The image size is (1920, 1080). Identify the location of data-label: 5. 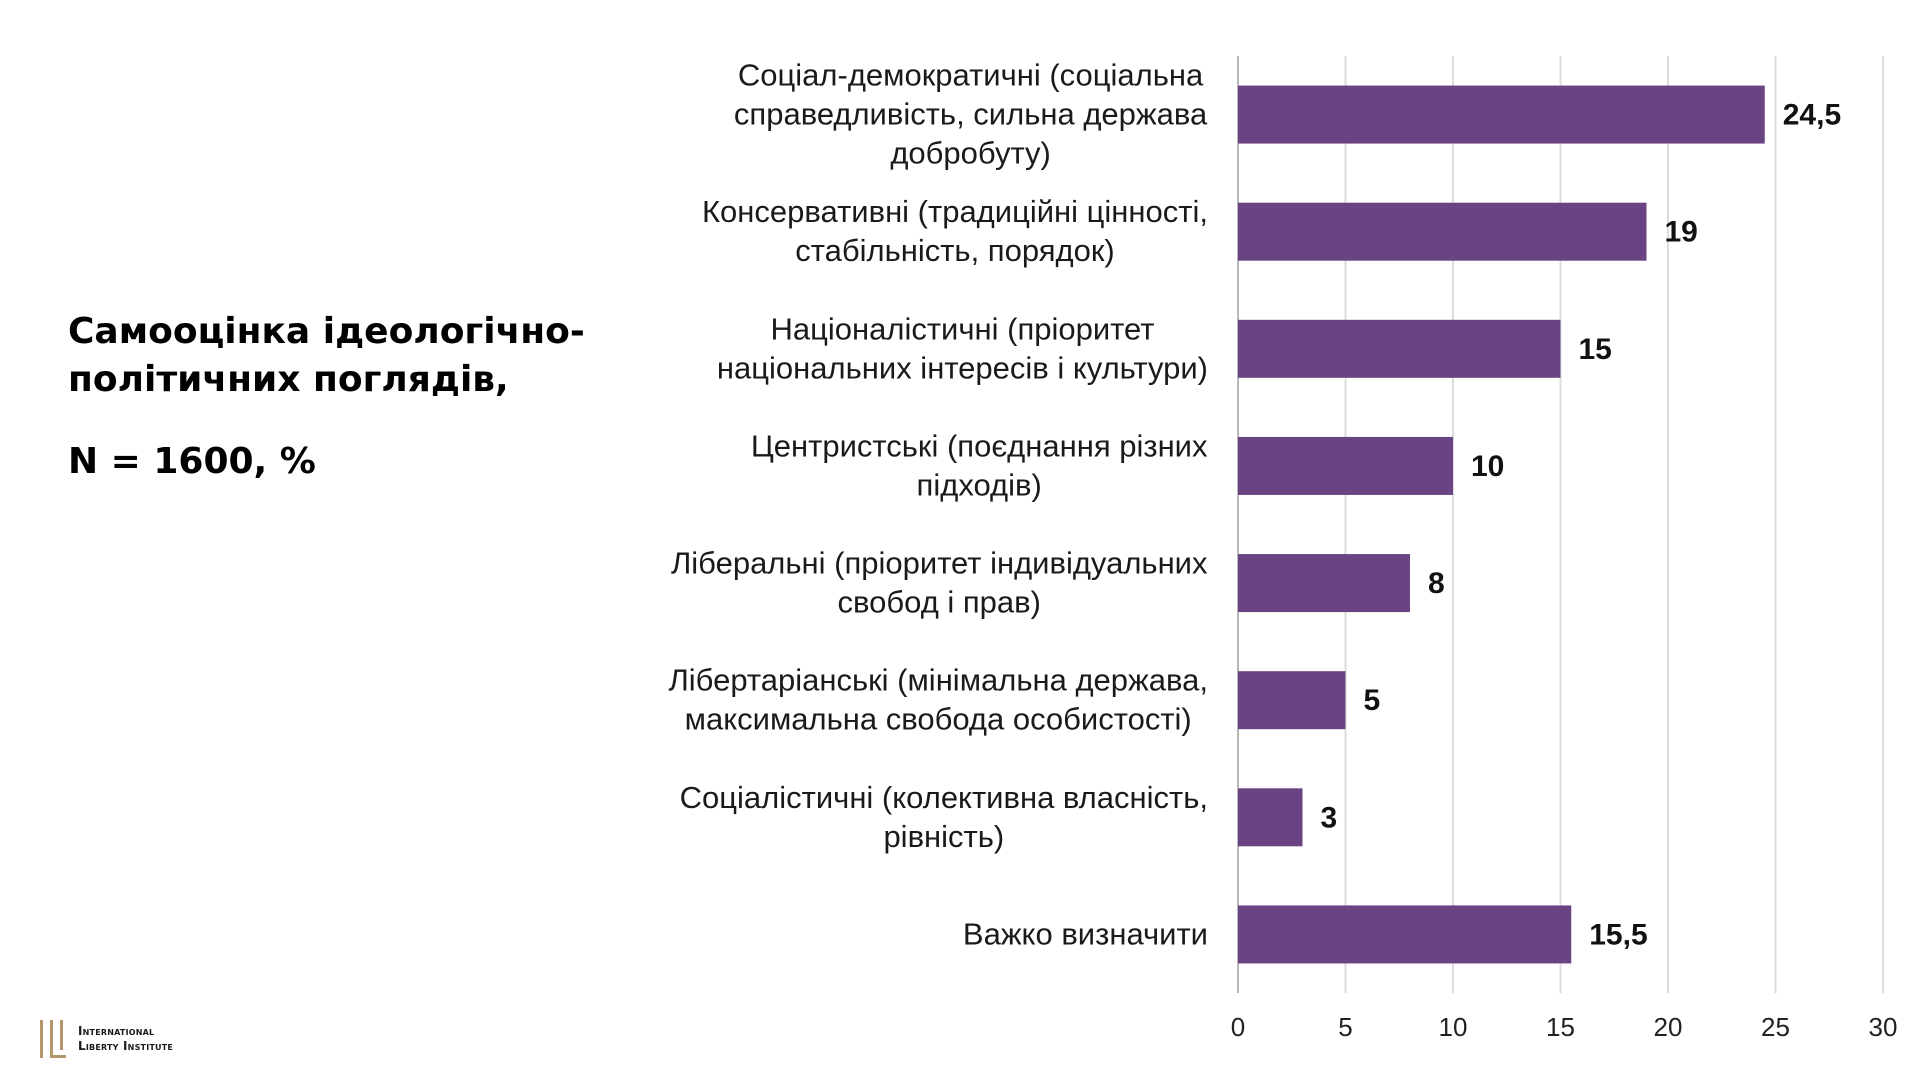
(1372, 700).